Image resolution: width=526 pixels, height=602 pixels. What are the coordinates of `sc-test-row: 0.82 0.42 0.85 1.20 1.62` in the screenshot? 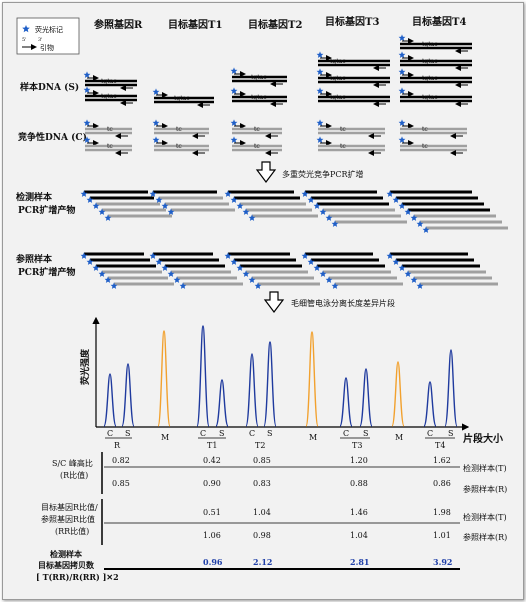 It's located at (281, 460).